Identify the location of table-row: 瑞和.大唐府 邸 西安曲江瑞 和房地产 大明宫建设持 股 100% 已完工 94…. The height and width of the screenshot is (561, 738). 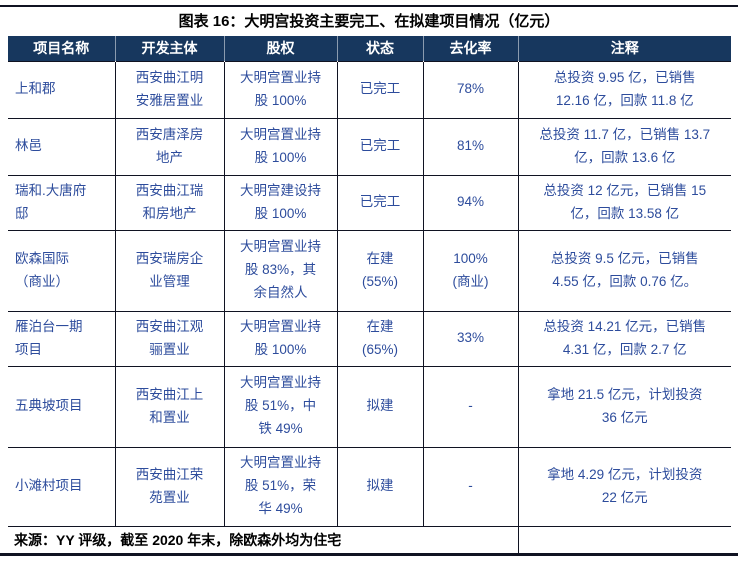
(369, 202).